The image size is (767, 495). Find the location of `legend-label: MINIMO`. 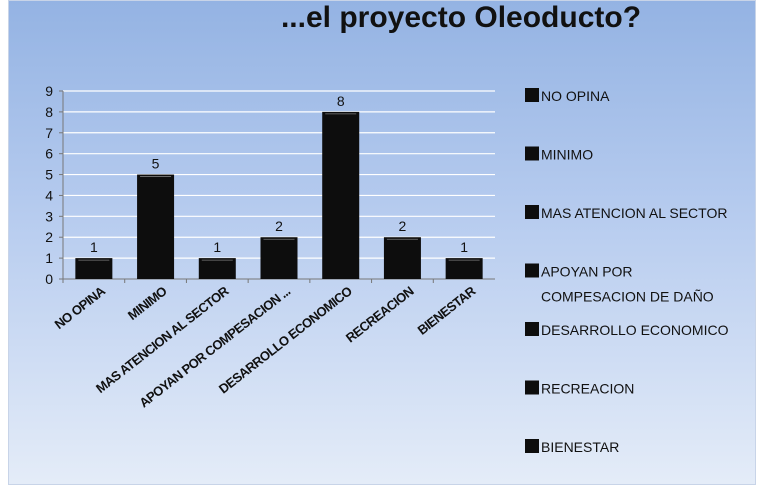

legend-label: MINIMO is located at coordinates (567, 155).